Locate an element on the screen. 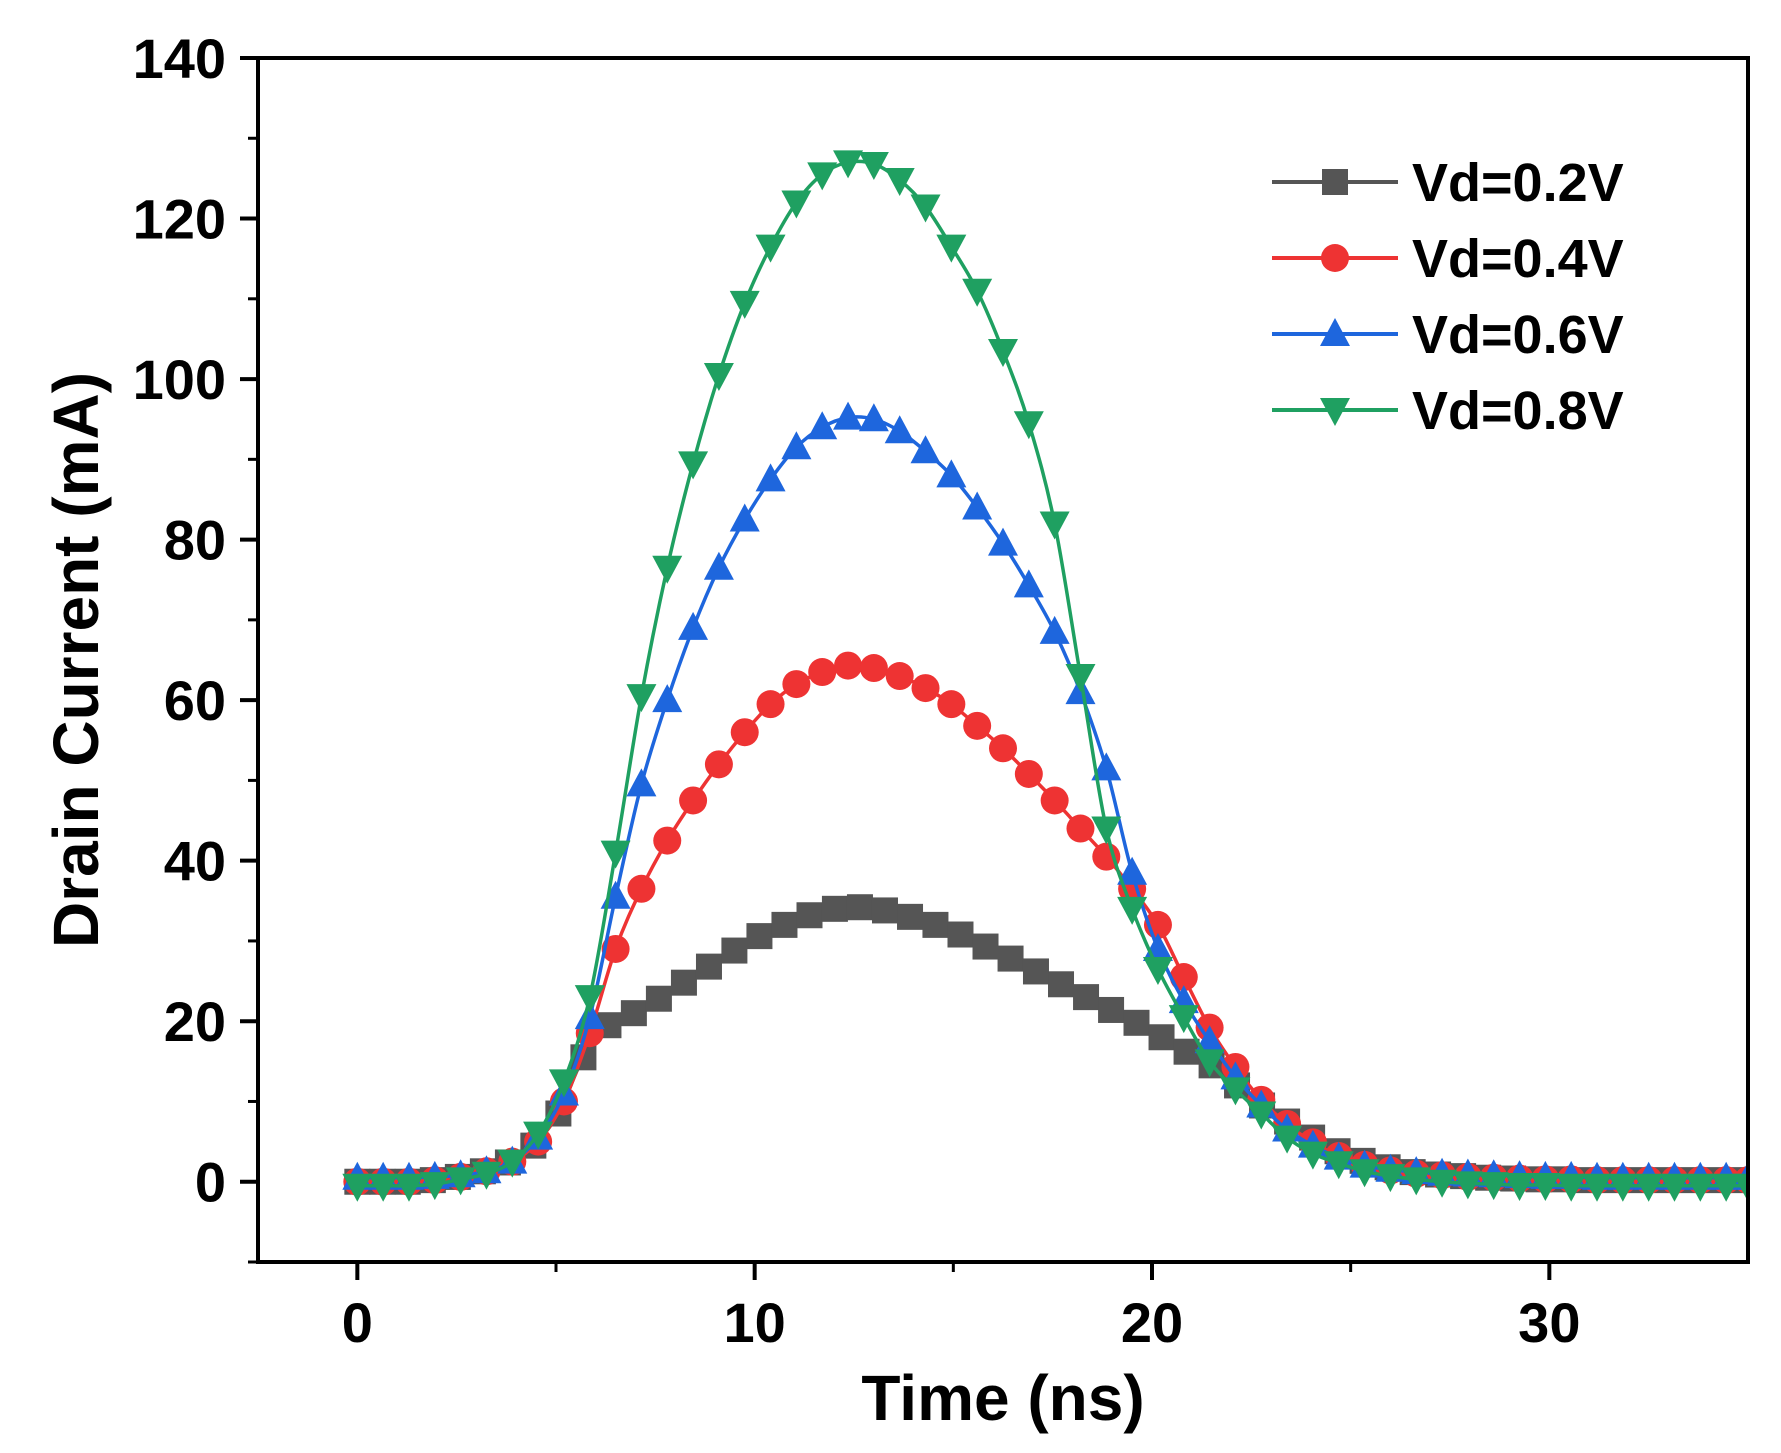  y-tick-label: 120 is located at coordinates (179, 219).